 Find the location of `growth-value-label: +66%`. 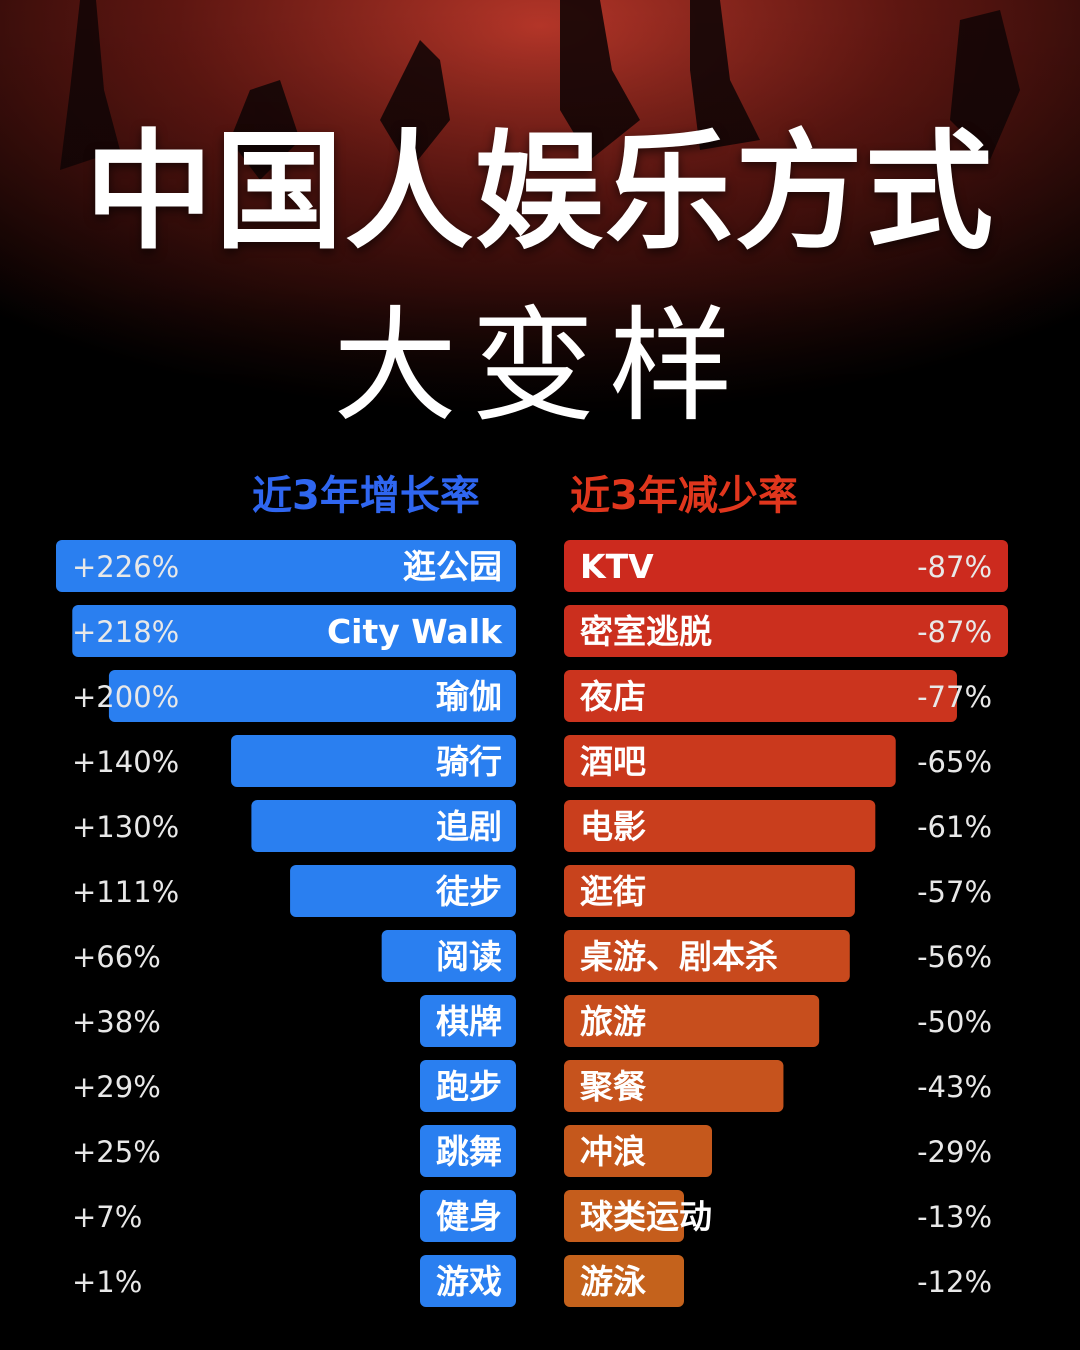

growth-value-label: +66% is located at coordinates (116, 957).